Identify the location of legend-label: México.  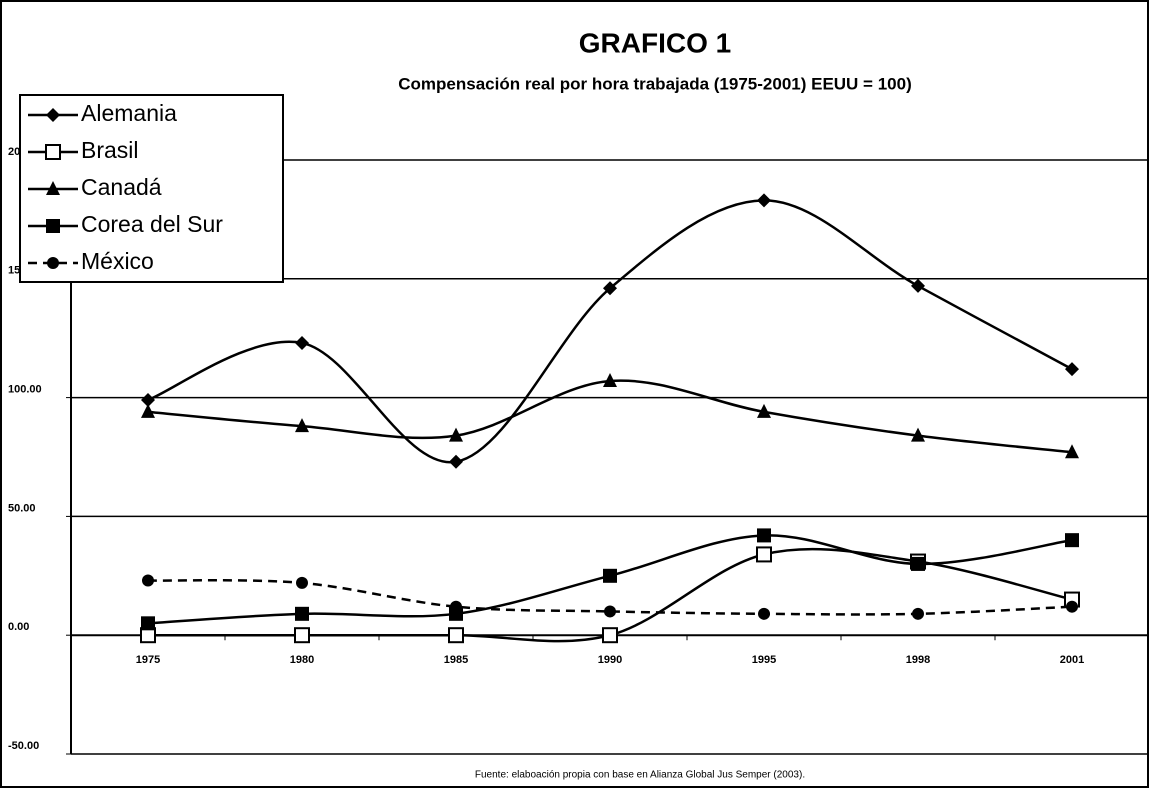
(117, 261).